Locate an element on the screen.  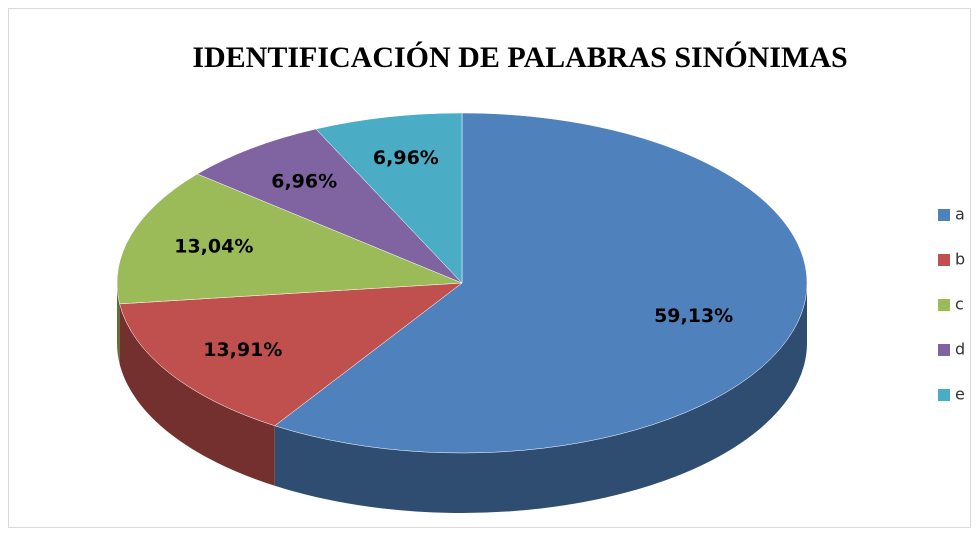
legend-label: d is located at coordinates (960, 349).